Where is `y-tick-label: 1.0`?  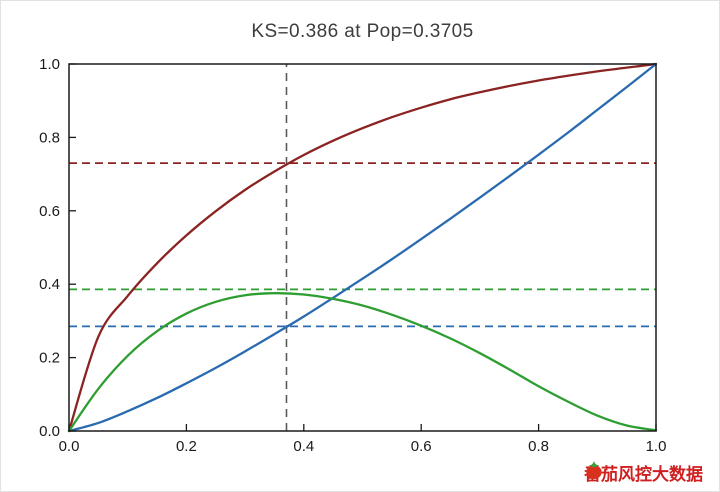
y-tick-label: 1.0 is located at coordinates (49, 64).